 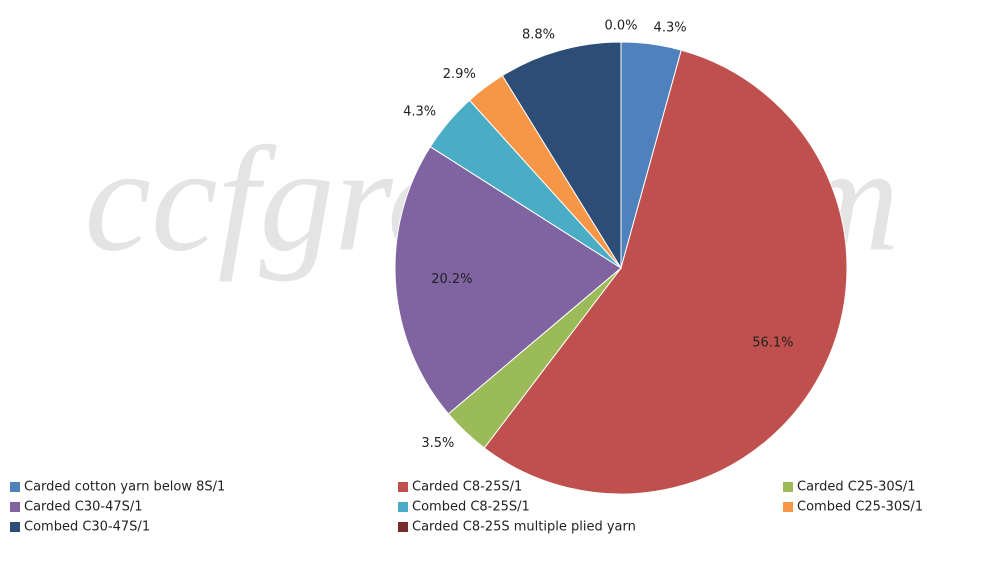 What do you see at coordinates (772, 343) in the screenshot?
I see `data-label: 56.1%` at bounding box center [772, 343].